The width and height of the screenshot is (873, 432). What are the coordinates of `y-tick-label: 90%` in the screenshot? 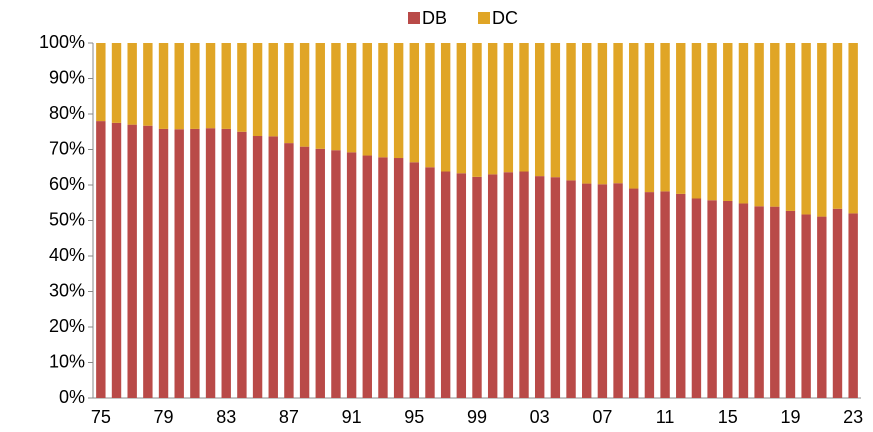 It's located at (67, 77).